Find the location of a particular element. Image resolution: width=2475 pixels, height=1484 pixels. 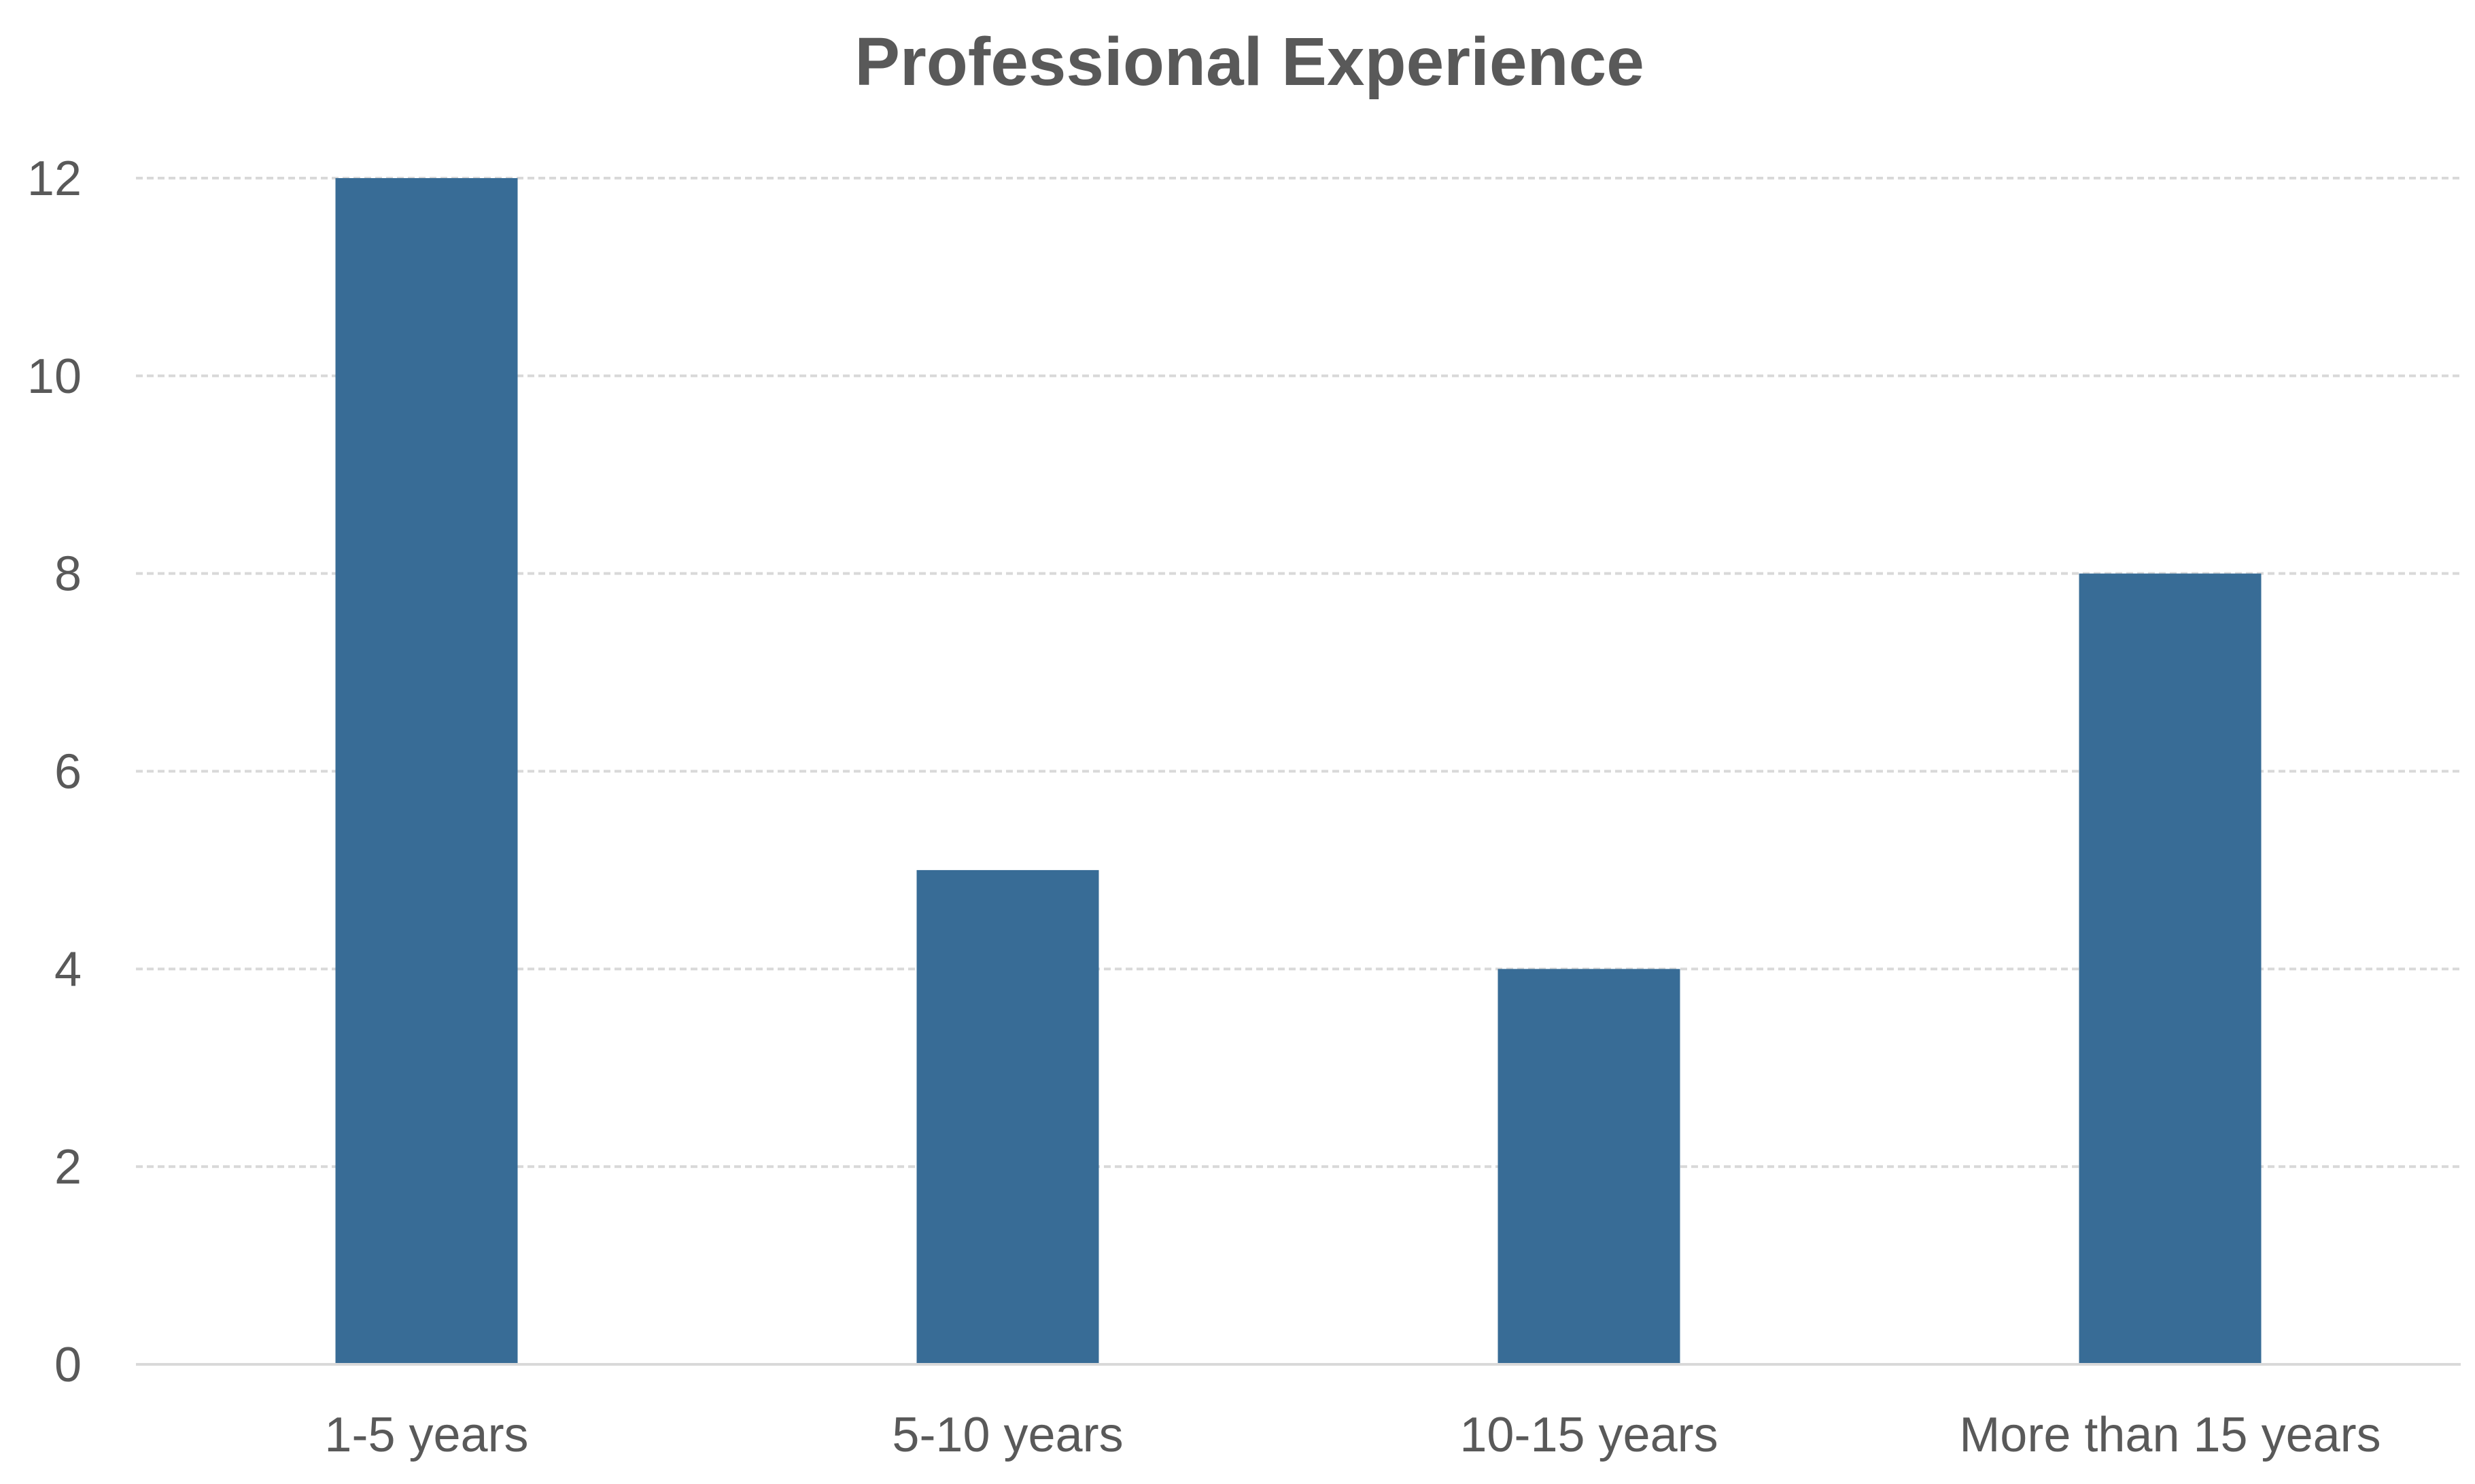

y-tick-label: 4 is located at coordinates (68, 970).